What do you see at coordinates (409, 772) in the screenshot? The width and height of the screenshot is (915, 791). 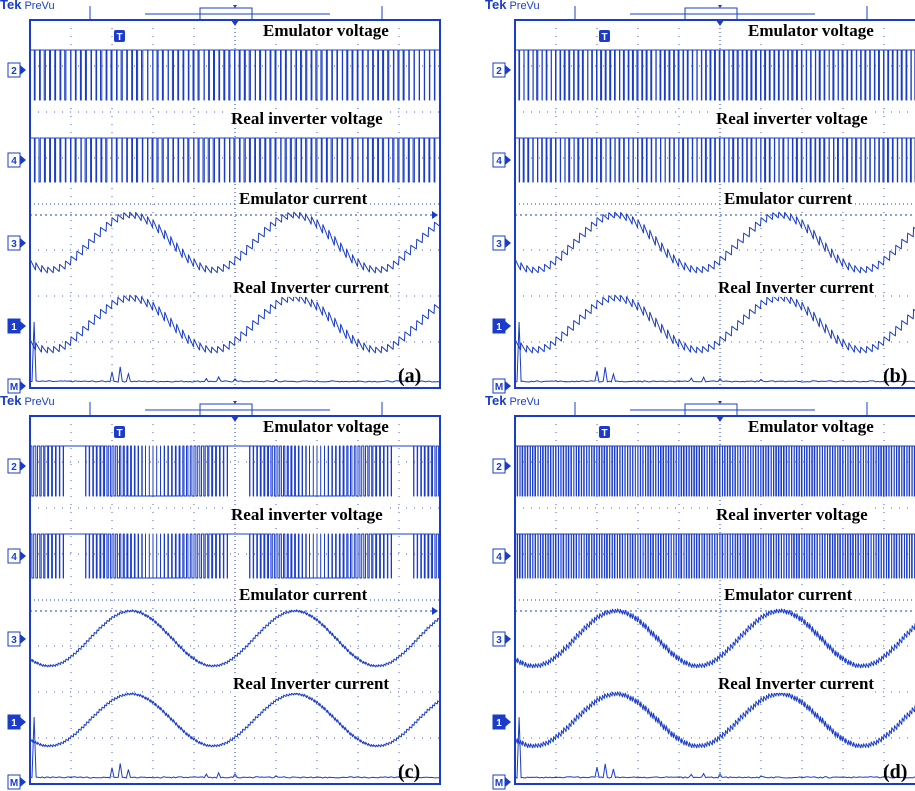 I see `panel-tag: (c)` at bounding box center [409, 772].